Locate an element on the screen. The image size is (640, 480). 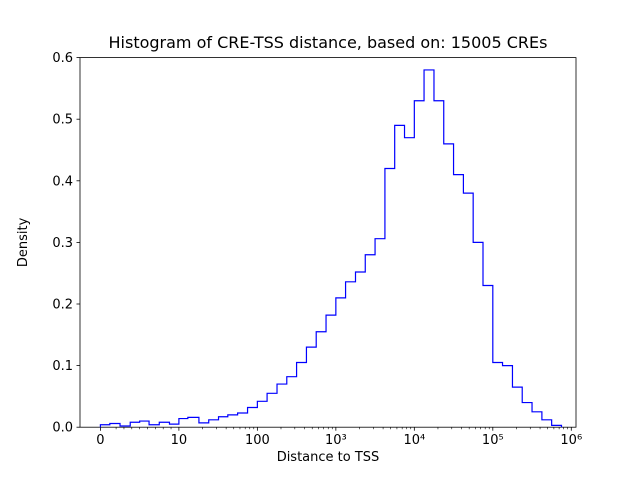
y-tick-label: 0.5 is located at coordinates (62, 120).